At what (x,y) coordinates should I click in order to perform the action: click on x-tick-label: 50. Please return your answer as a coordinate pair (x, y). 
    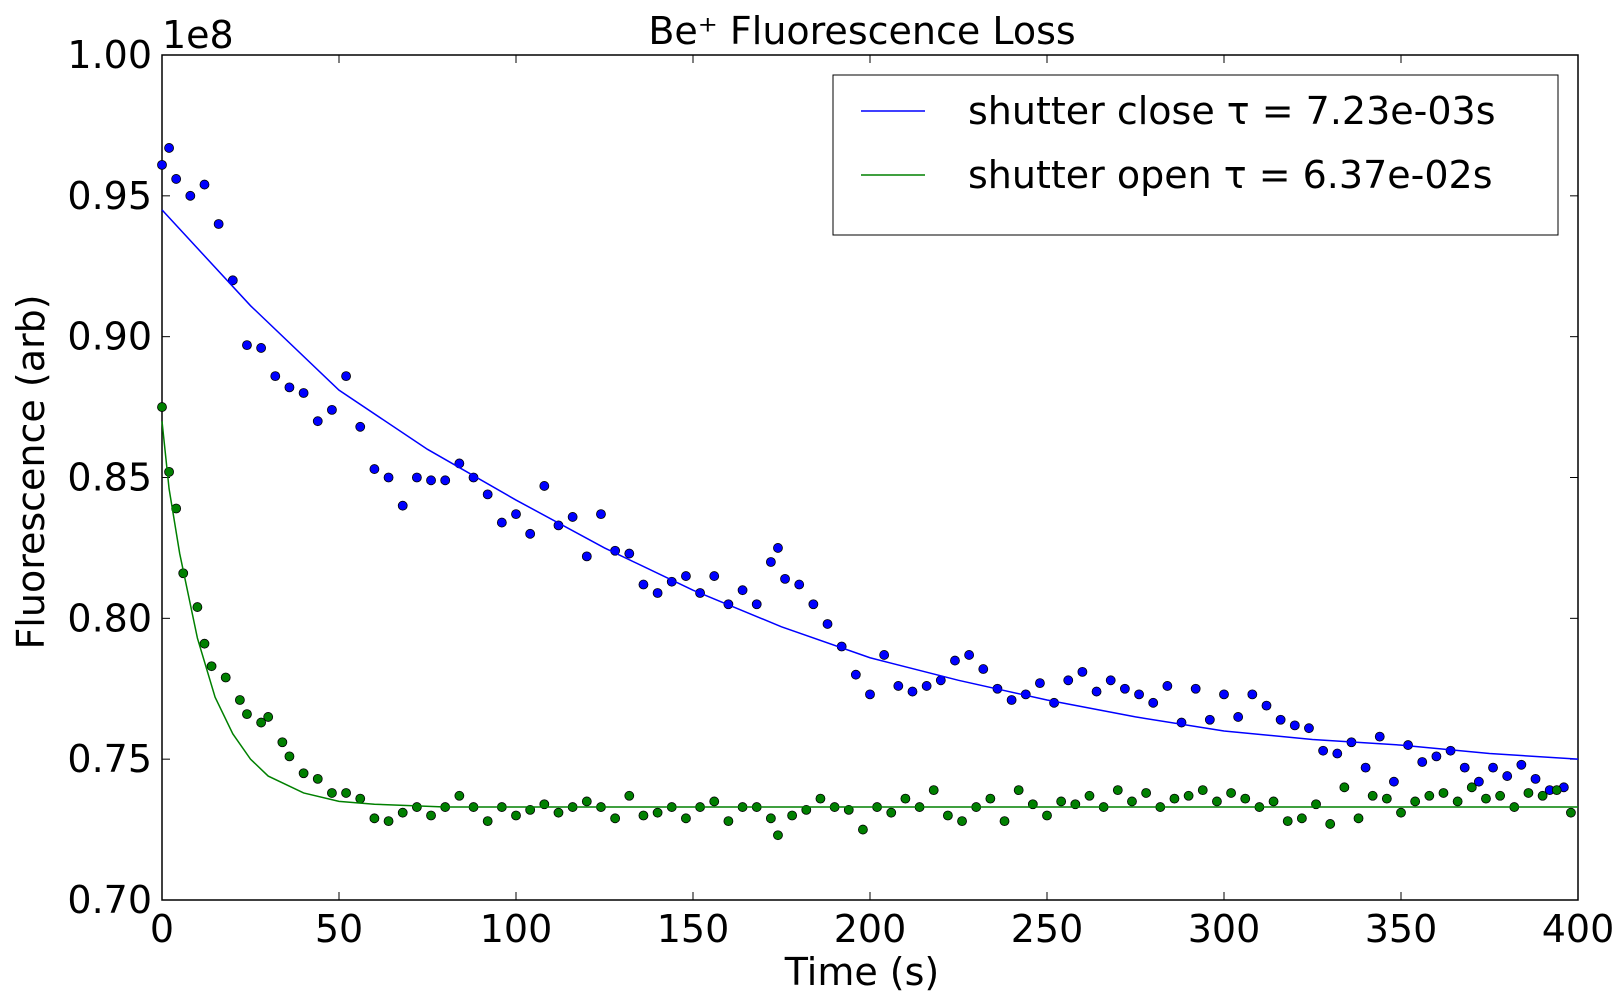
    Looking at the image, I should click on (339, 929).